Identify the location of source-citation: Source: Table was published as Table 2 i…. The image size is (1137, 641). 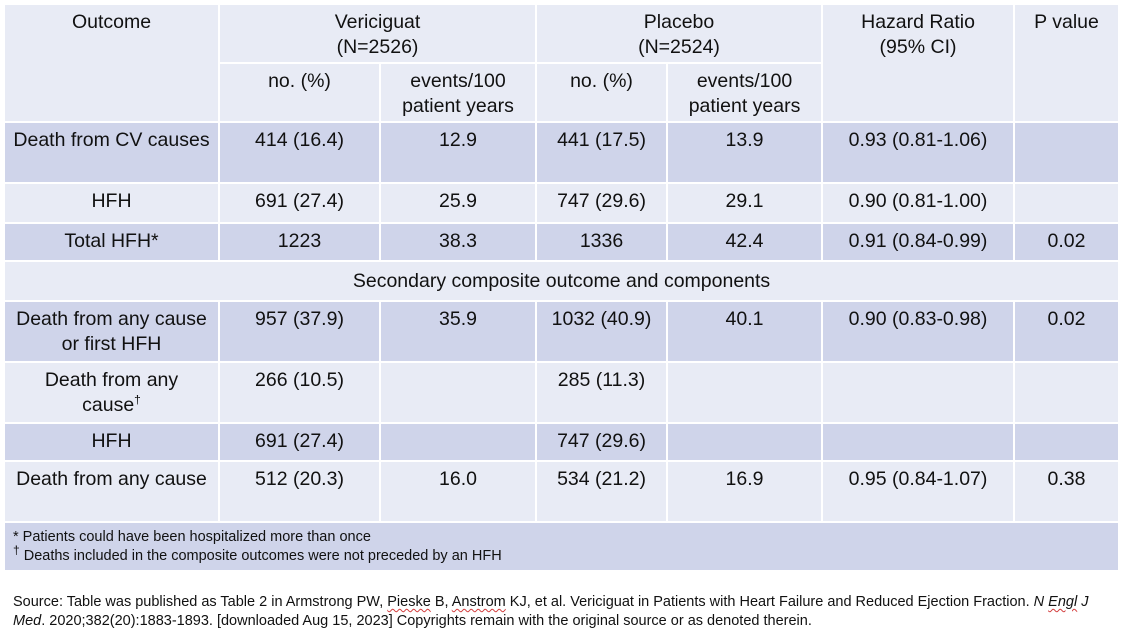
(568, 612).